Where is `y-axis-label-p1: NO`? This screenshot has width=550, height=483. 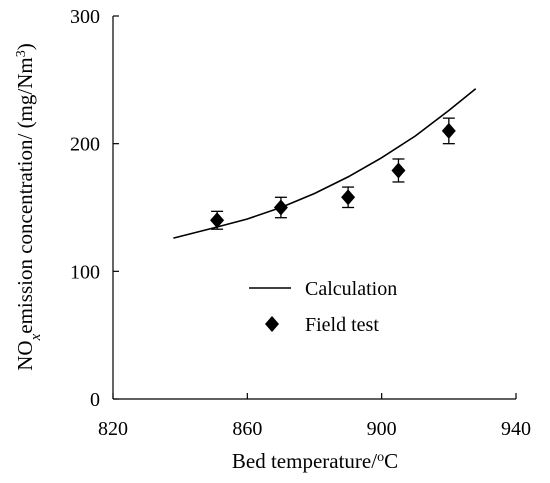
y-axis-label-p1: NO is located at coordinates (25, 355).